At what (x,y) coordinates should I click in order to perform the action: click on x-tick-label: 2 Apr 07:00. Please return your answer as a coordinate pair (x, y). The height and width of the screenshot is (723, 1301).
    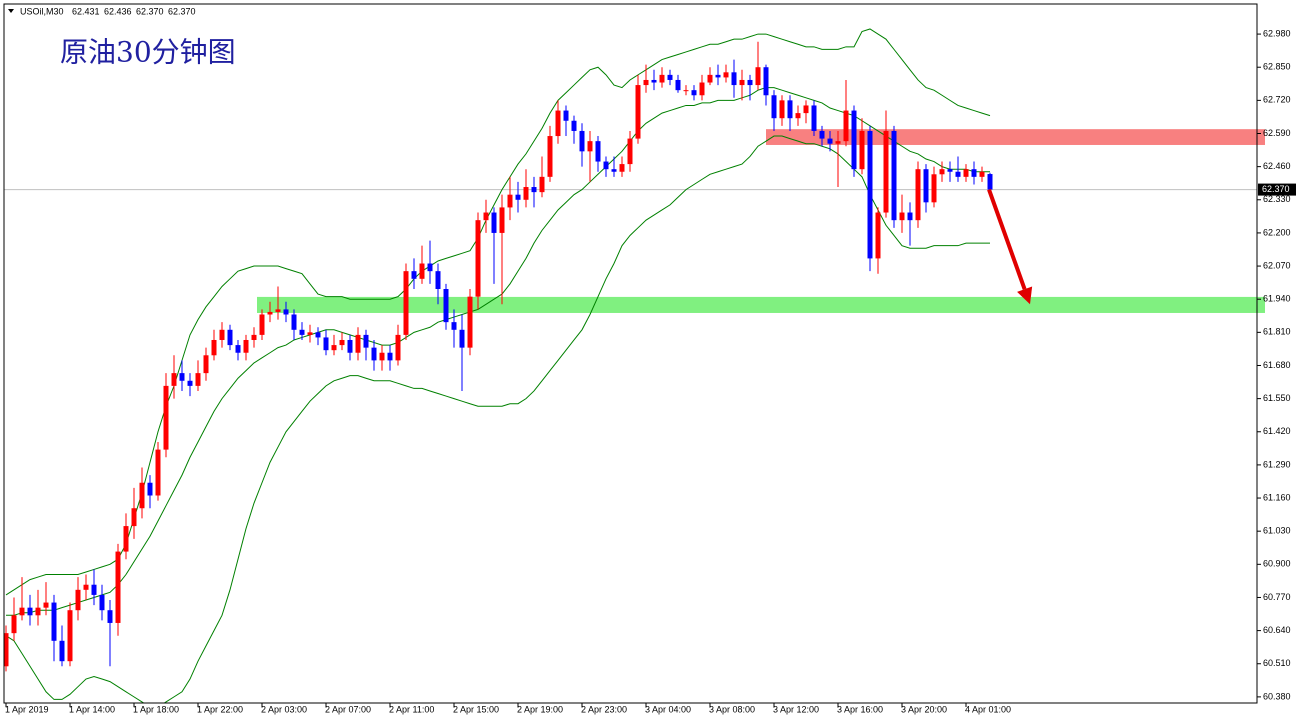
    Looking at the image, I should click on (348, 709).